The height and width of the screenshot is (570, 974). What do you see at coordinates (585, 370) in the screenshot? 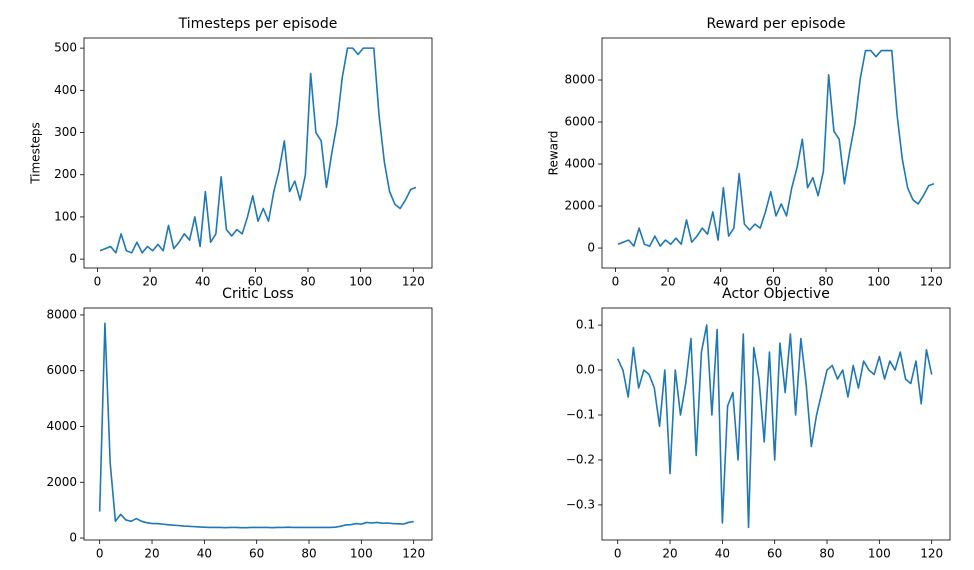
I see `y-tick-label: 0.0` at bounding box center [585, 370].